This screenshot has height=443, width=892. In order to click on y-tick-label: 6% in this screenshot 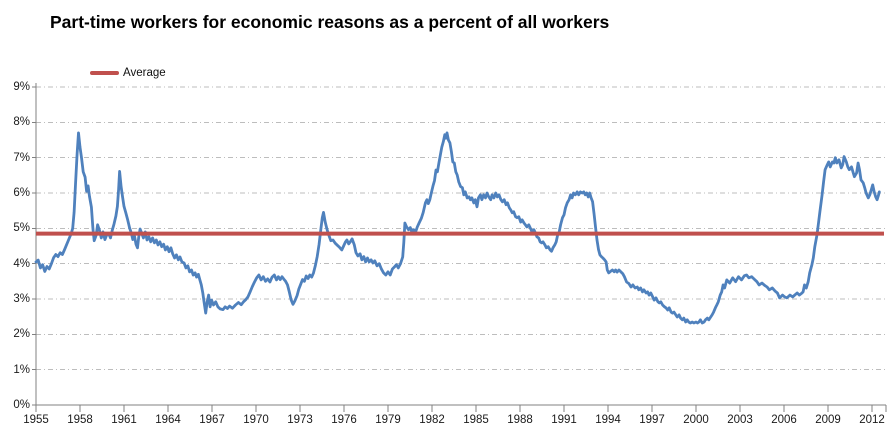, I will do `click(21, 193)`.